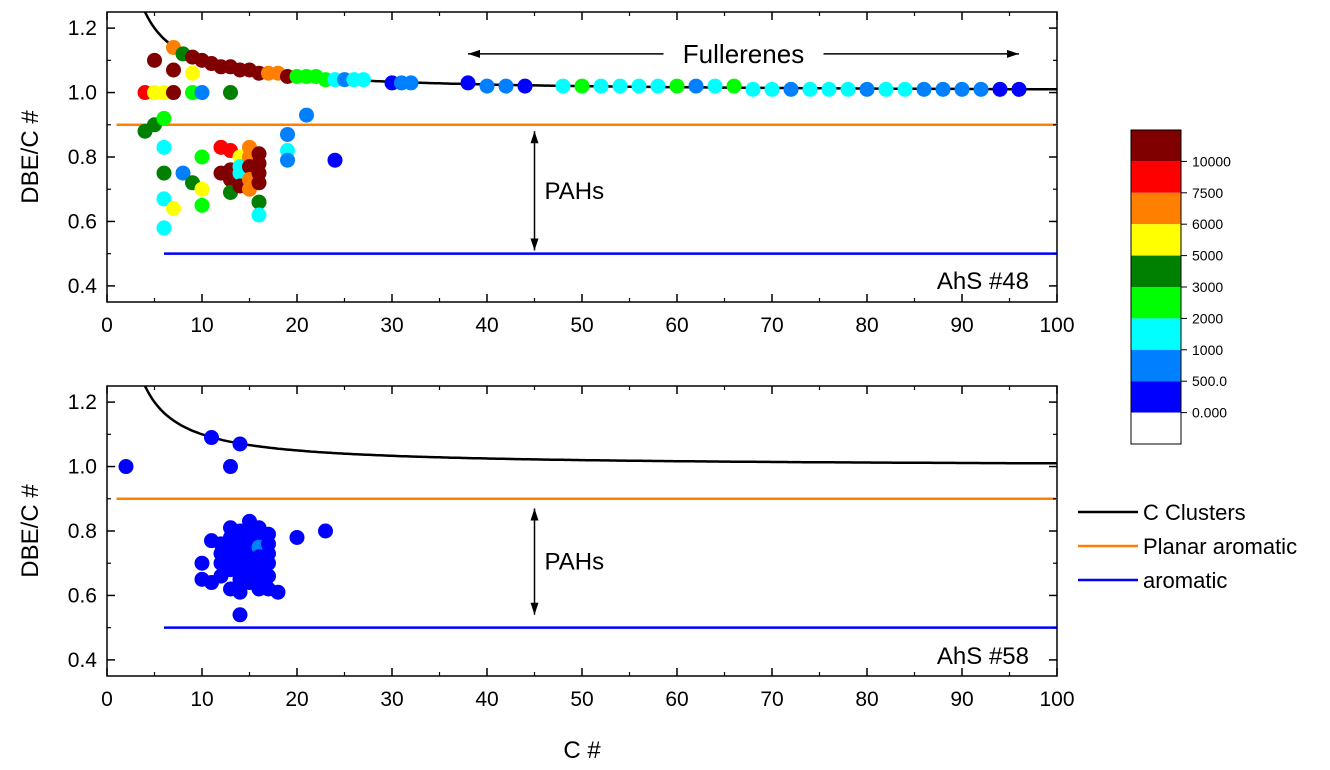  I want to click on top-x-tick-label-0: 0, so click(107, 325).